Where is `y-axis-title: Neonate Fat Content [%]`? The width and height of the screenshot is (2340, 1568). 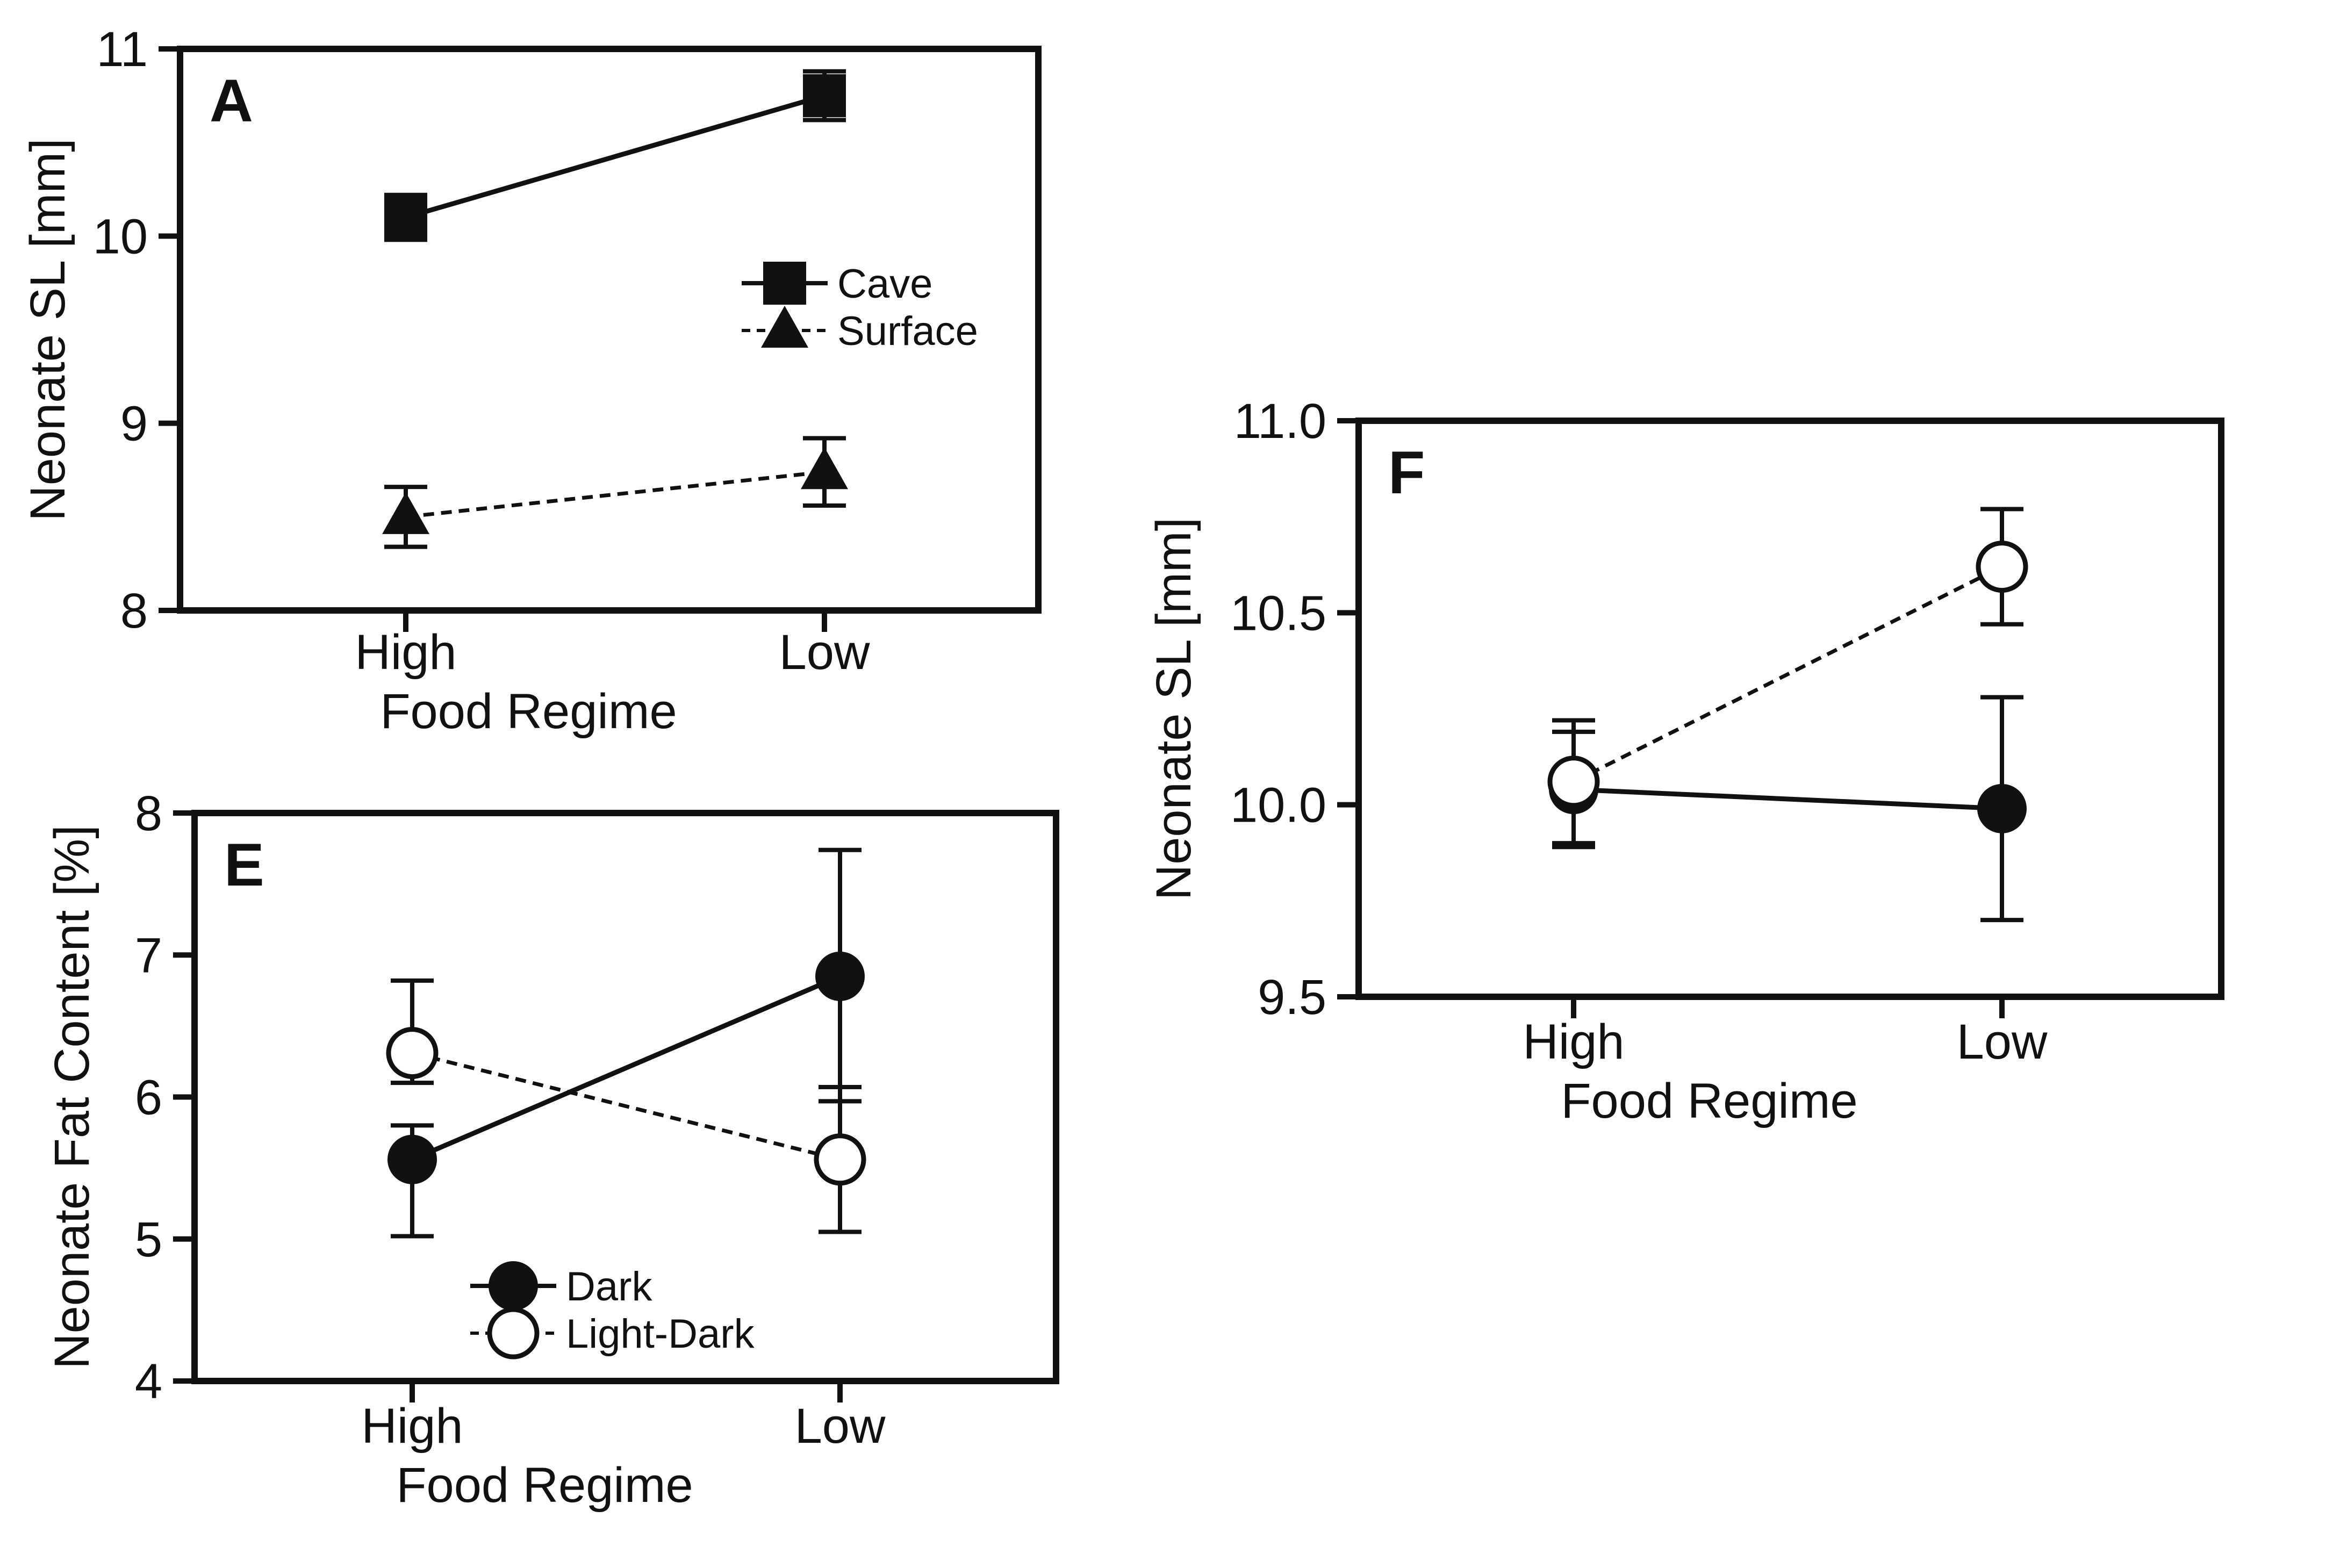
y-axis-title: Neonate Fat Content [%] is located at coordinates (72, 1097).